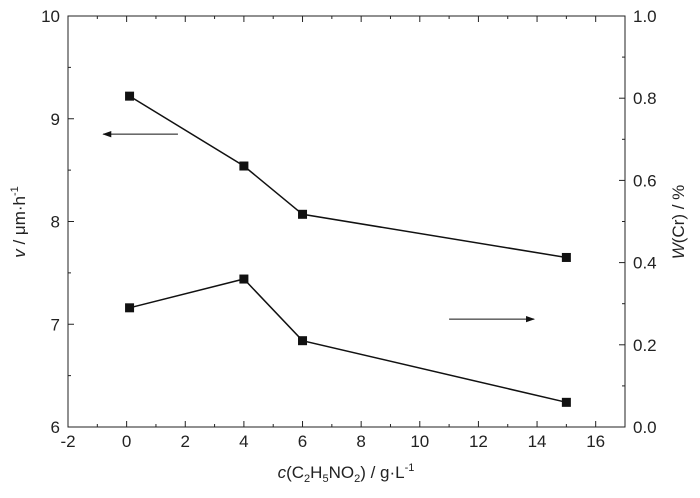 The height and width of the screenshot is (498, 700). Describe the element at coordinates (19, 253) in the screenshot. I see `y-left-label-symbol: v` at that location.